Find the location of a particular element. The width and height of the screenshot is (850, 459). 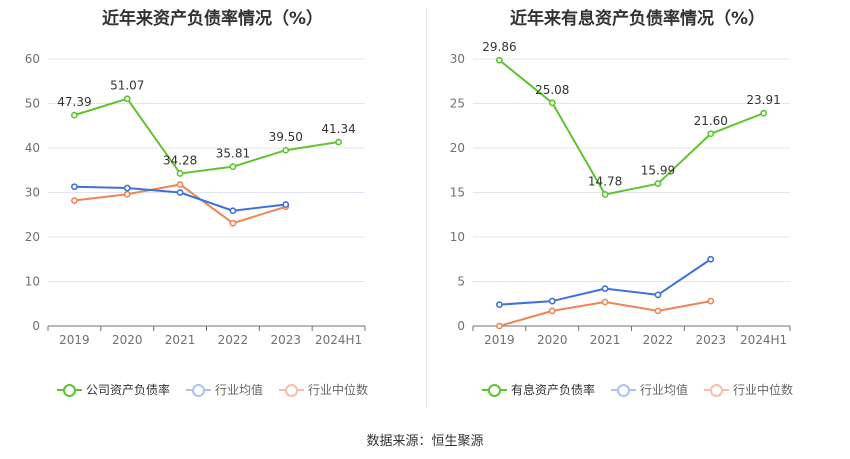

data-source-note: 数据来源：恒生聚源 is located at coordinates (425, 441).